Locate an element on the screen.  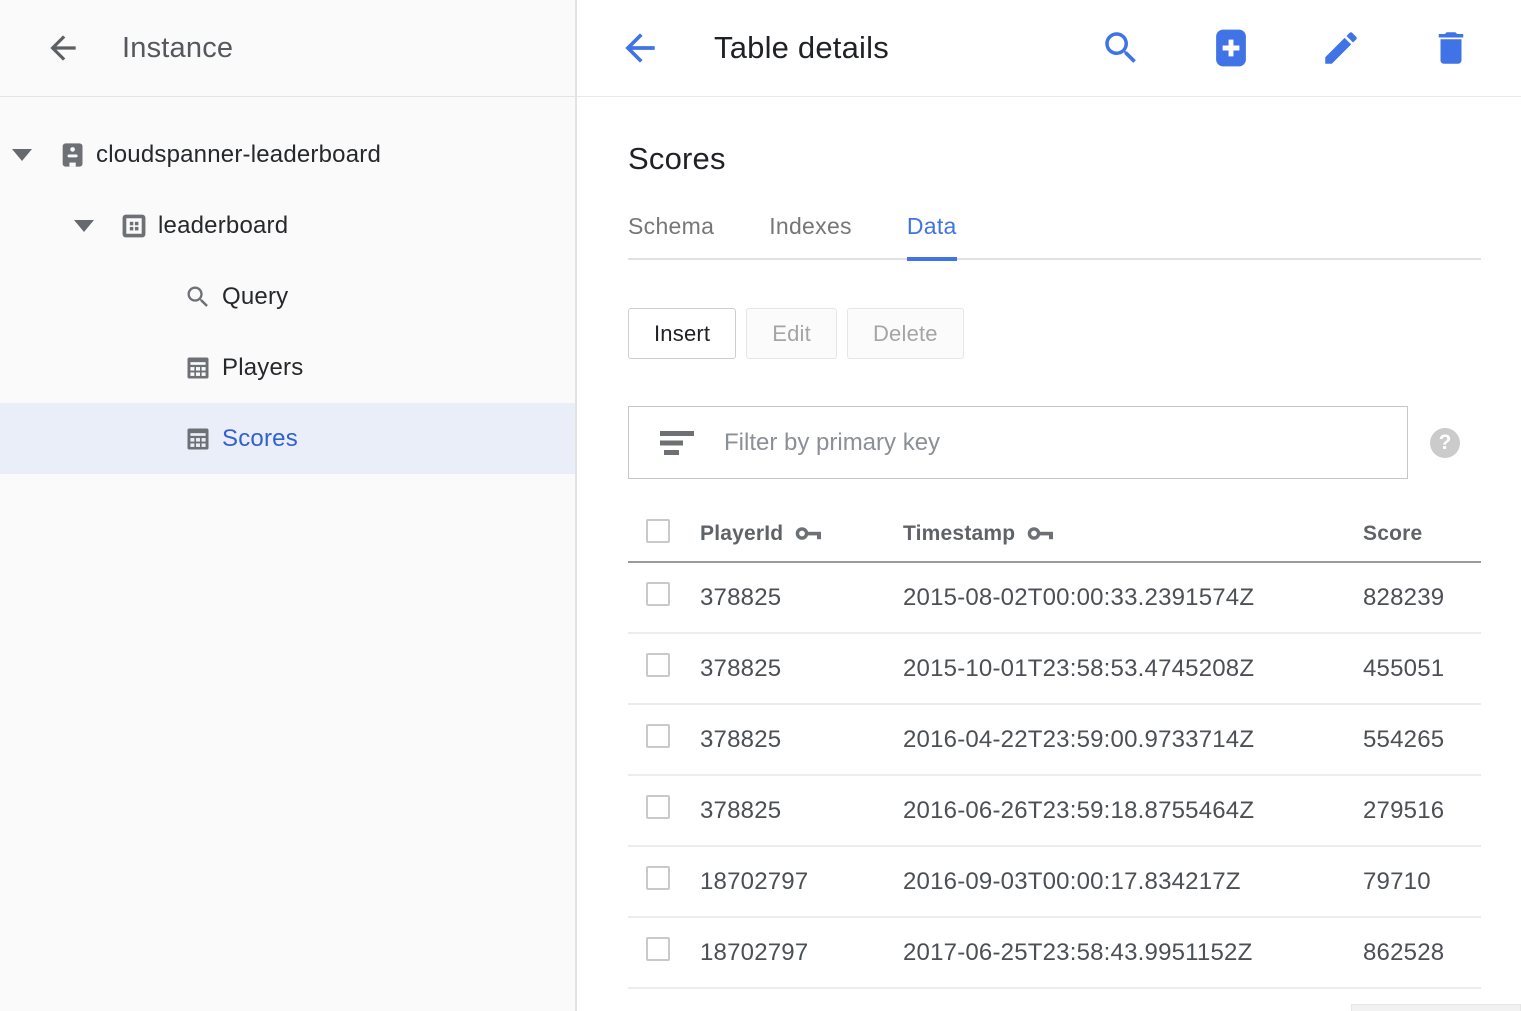
sidebar-header: Instance is located at coordinates (287, 48).